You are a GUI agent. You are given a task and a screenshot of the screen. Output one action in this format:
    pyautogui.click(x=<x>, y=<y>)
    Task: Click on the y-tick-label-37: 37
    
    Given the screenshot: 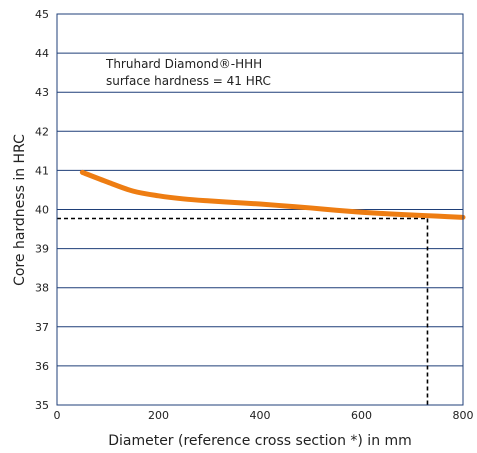 What is the action you would take?
    pyautogui.click(x=42, y=327)
    